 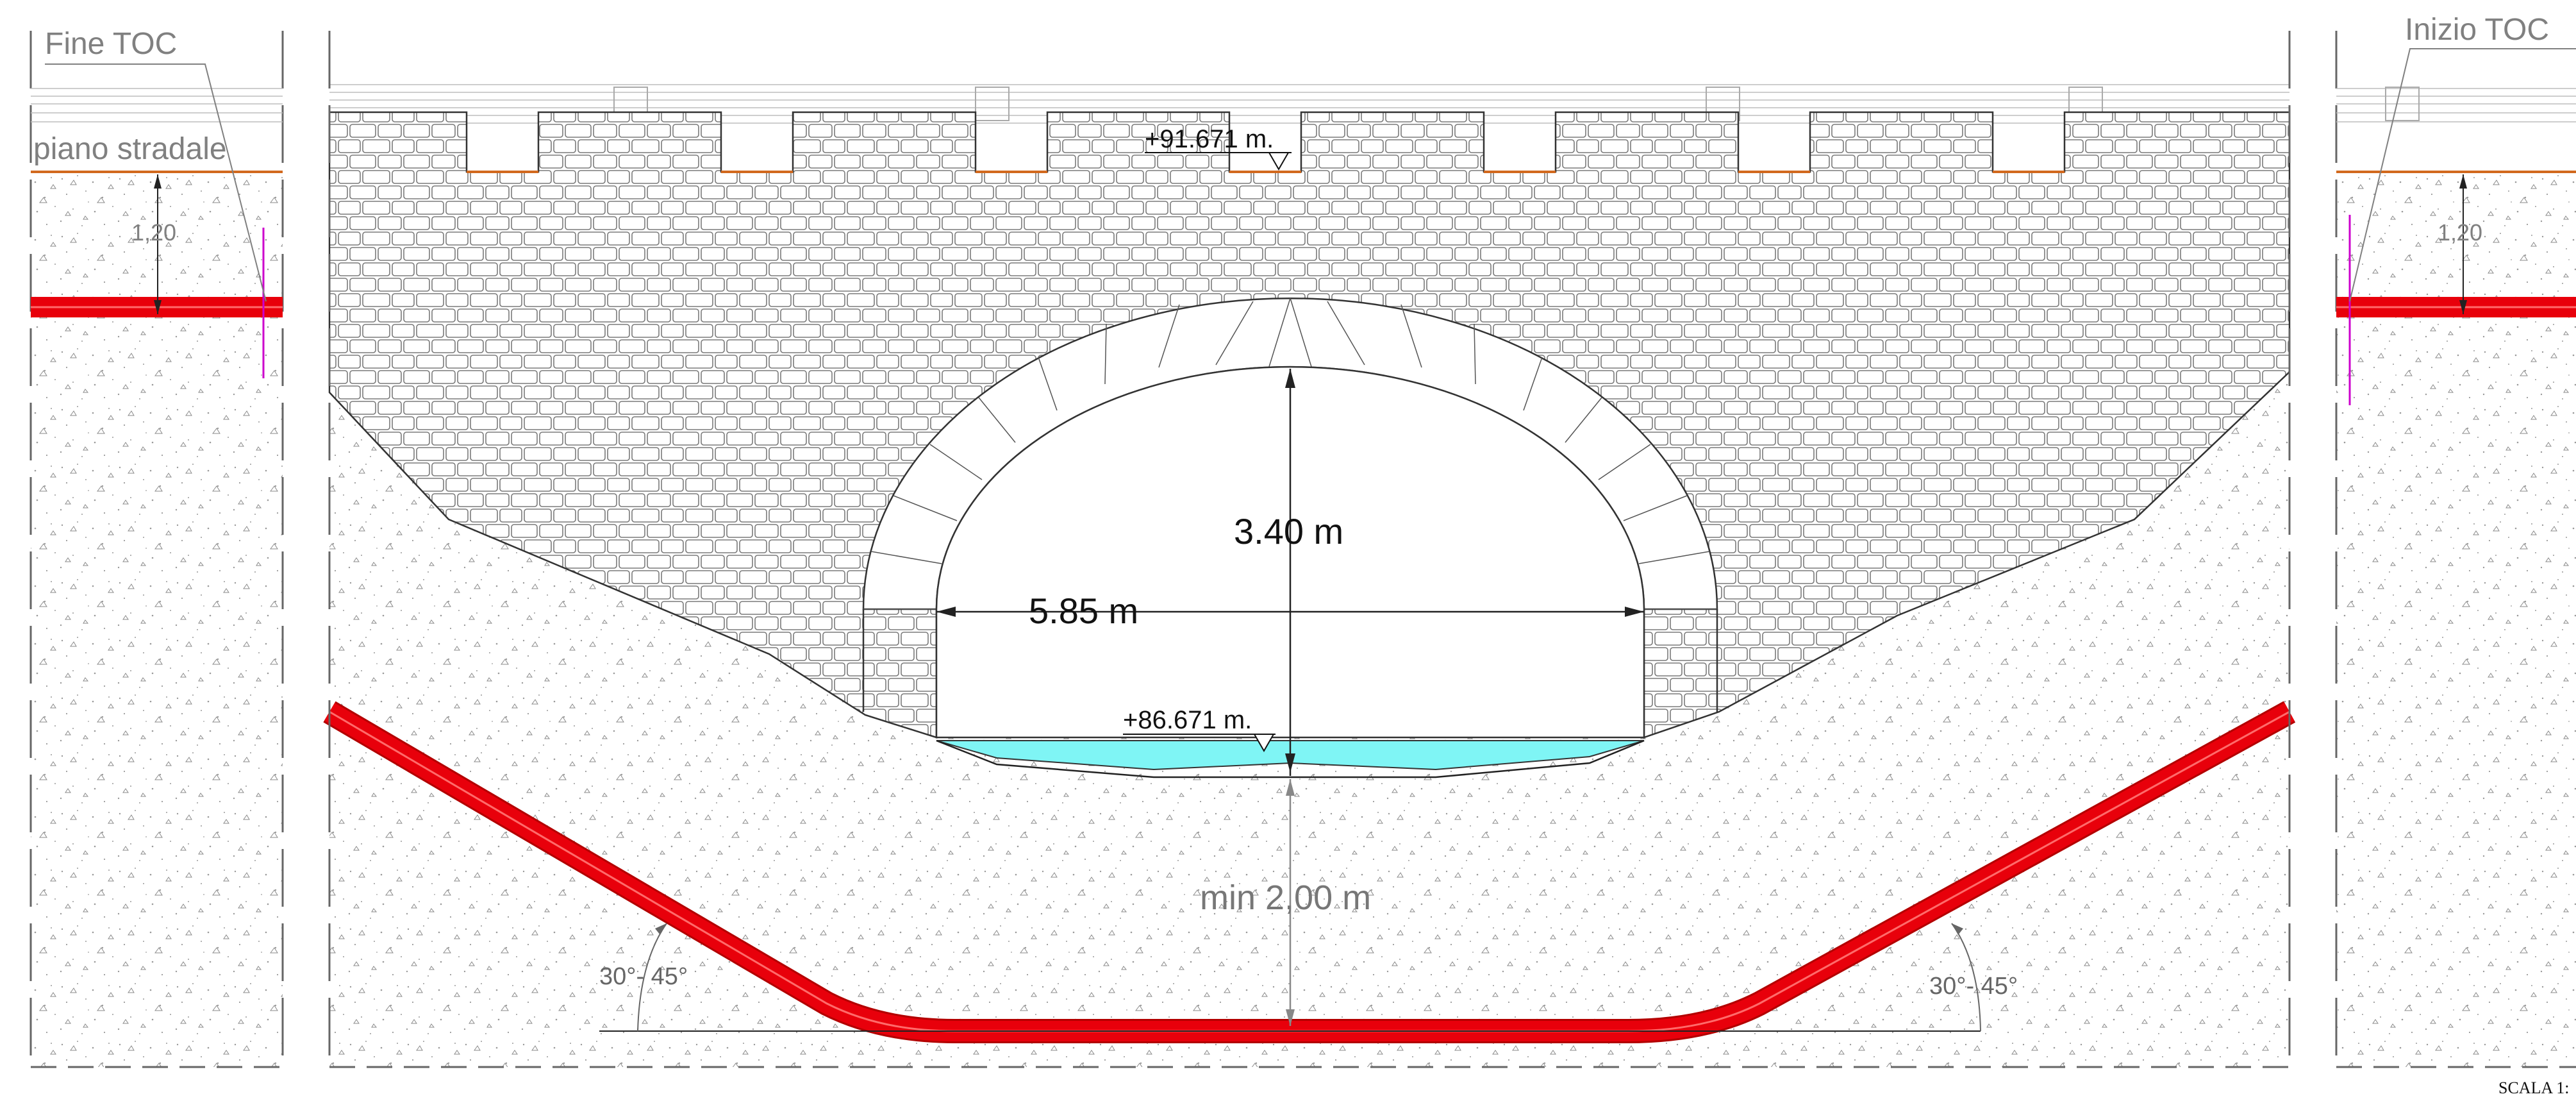 I want to click on right-angle-arrow, so click(x=1958, y=929).